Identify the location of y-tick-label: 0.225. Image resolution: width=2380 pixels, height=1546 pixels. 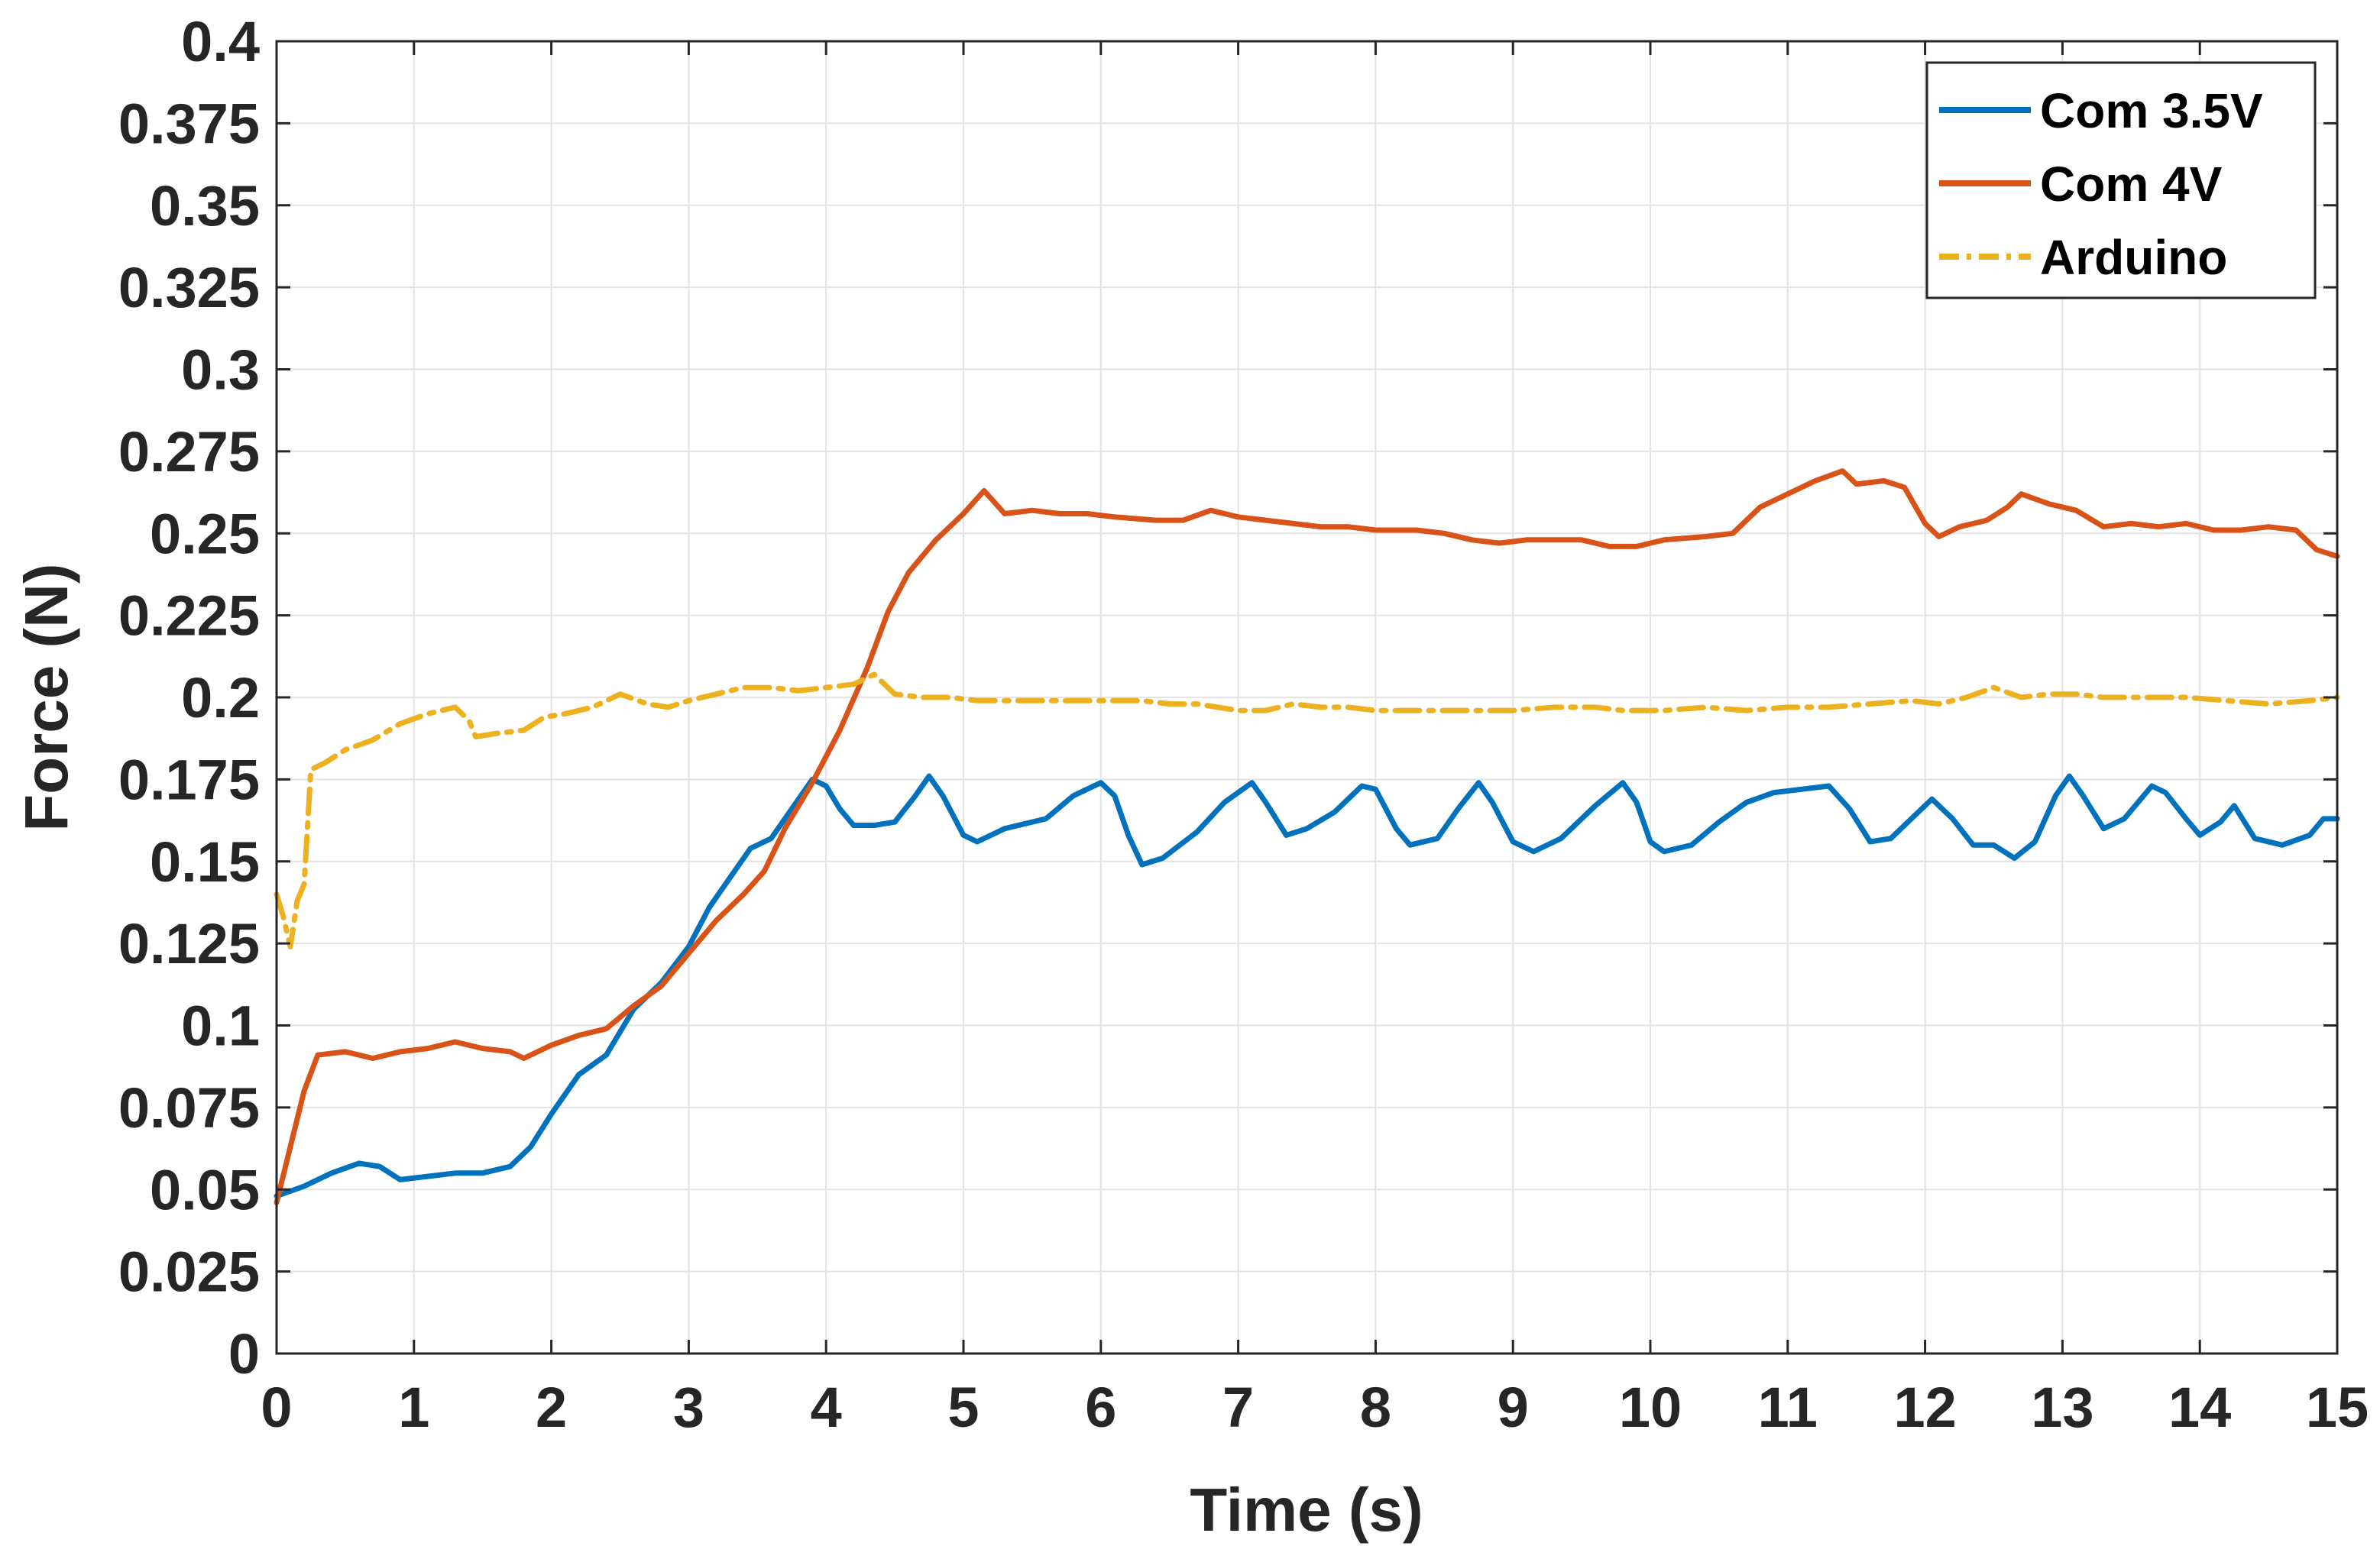
(189, 616).